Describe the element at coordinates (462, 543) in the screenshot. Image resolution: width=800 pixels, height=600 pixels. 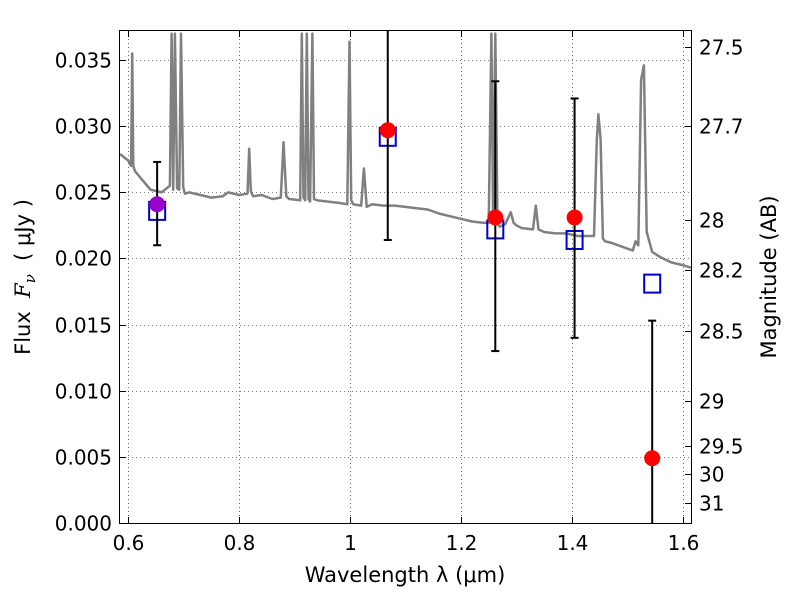
I see `x-tick-label: 1.2` at that location.